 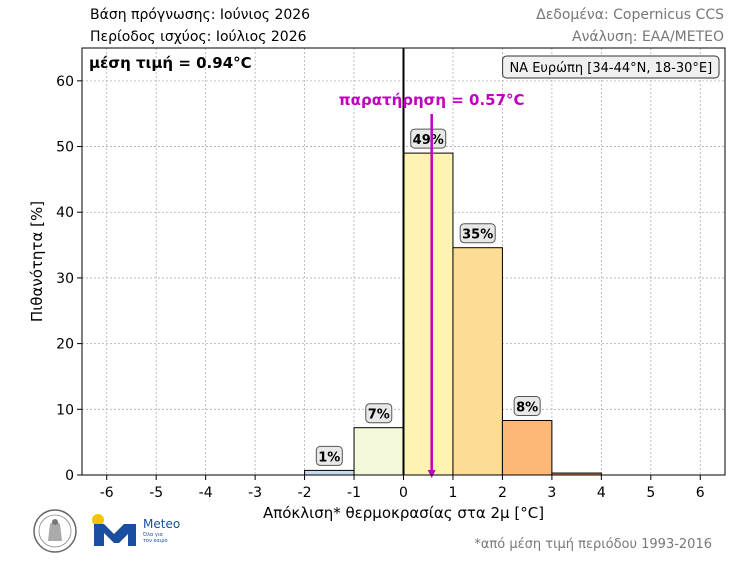 I want to click on y-tick-label: 40, so click(x=65, y=213).